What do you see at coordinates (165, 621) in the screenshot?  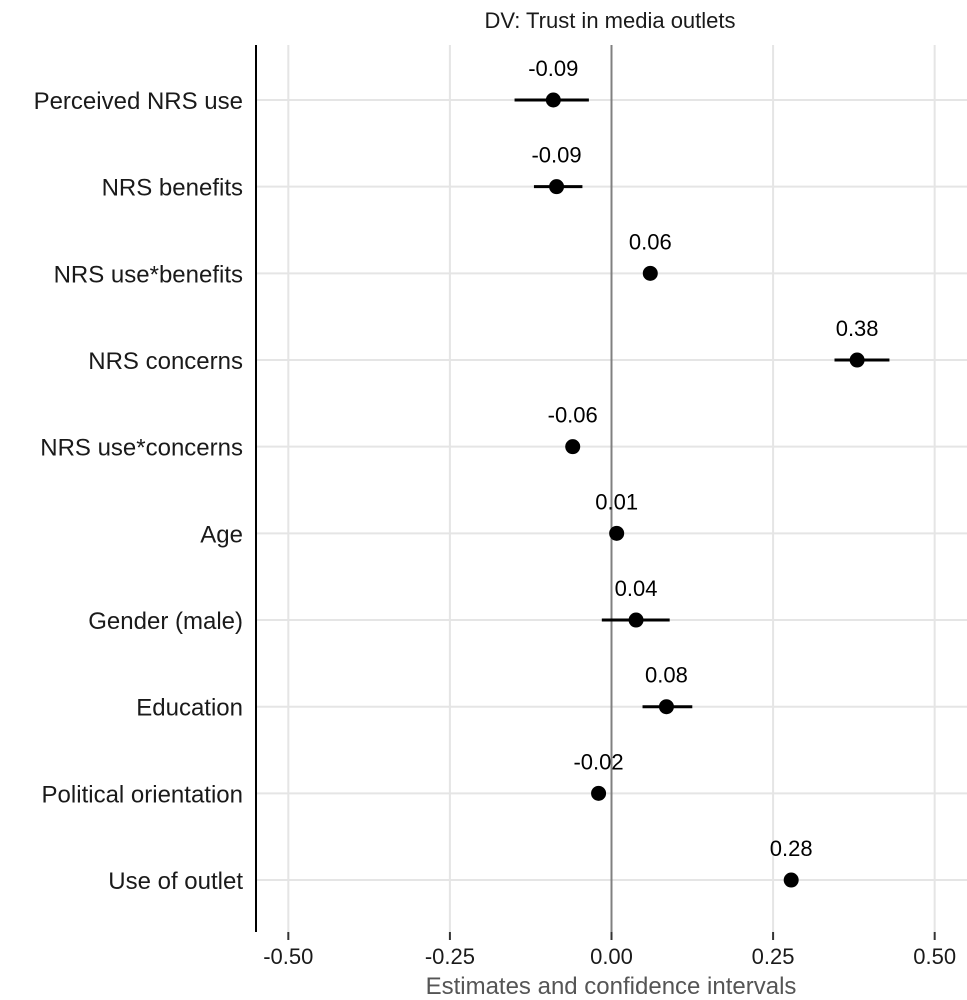 I see `y-tick-label: Gender (male)` at bounding box center [165, 621].